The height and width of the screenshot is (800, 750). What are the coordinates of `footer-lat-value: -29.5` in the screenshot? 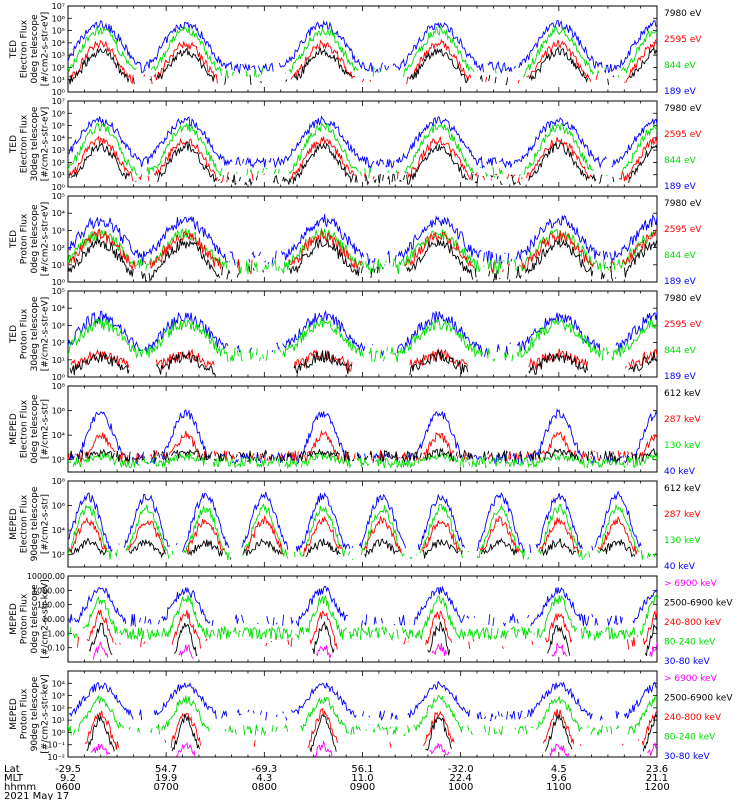 It's located at (68, 769).